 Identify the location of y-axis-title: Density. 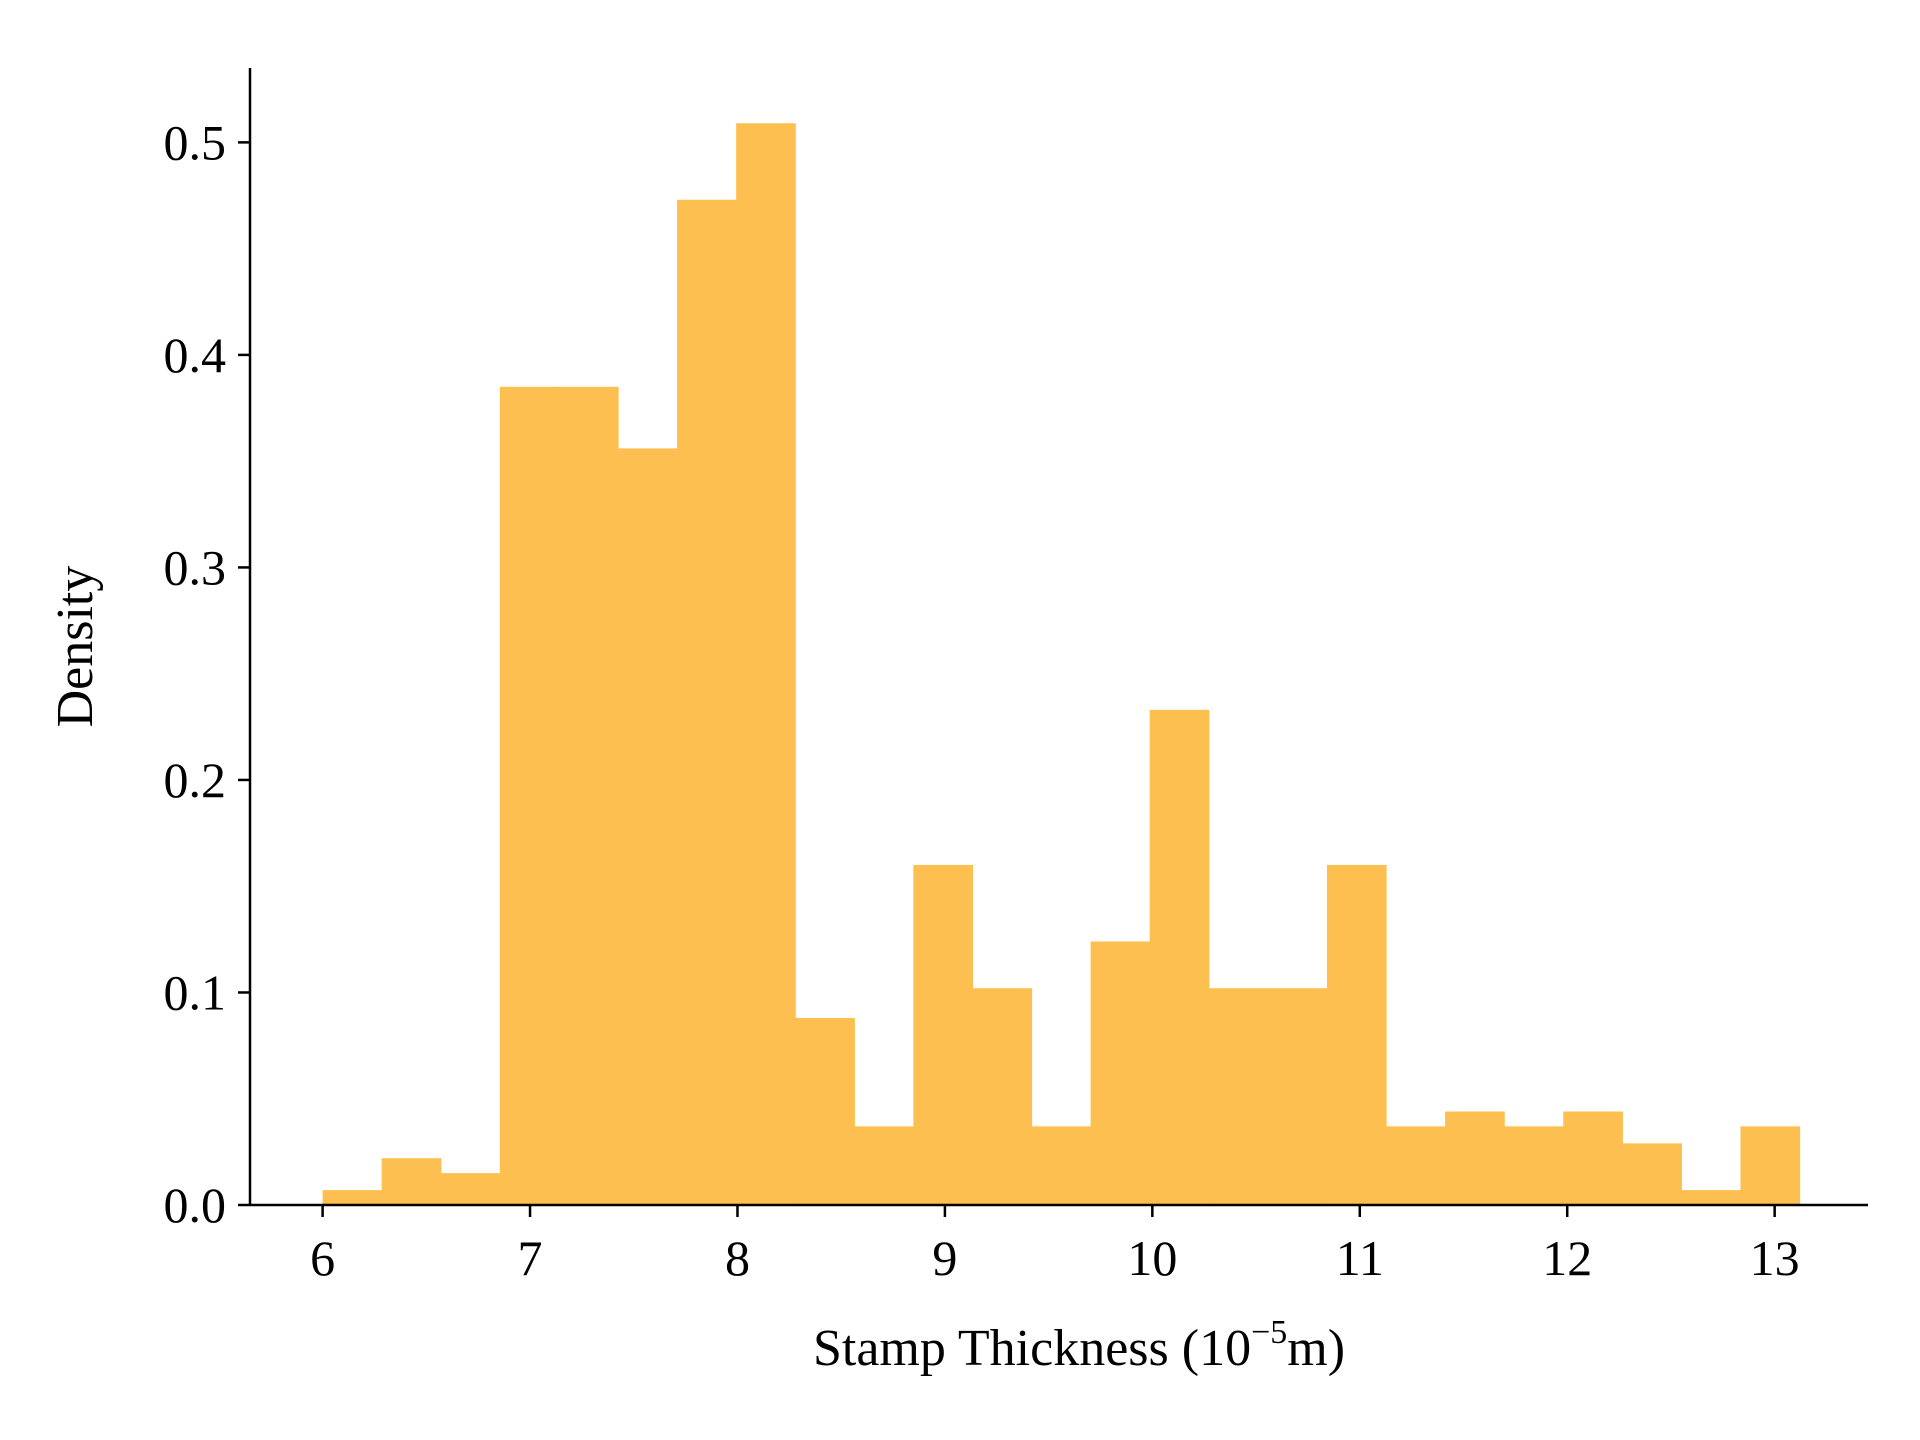
(75, 647).